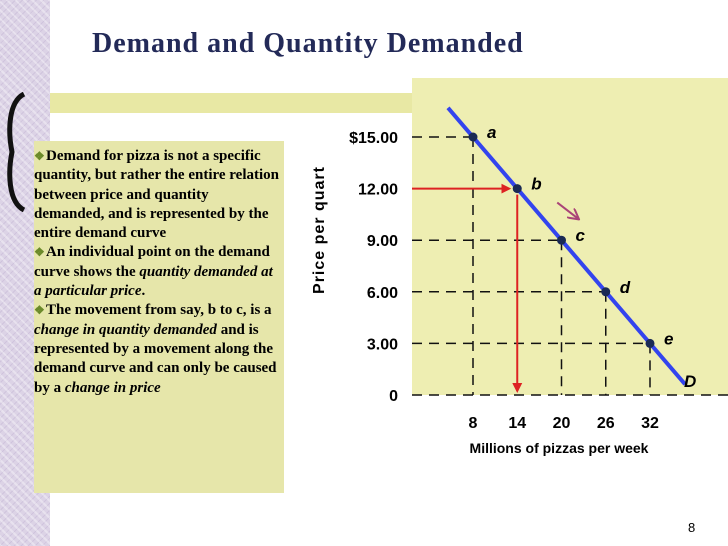 The width and height of the screenshot is (728, 546). I want to click on series-label: D, so click(690, 381).